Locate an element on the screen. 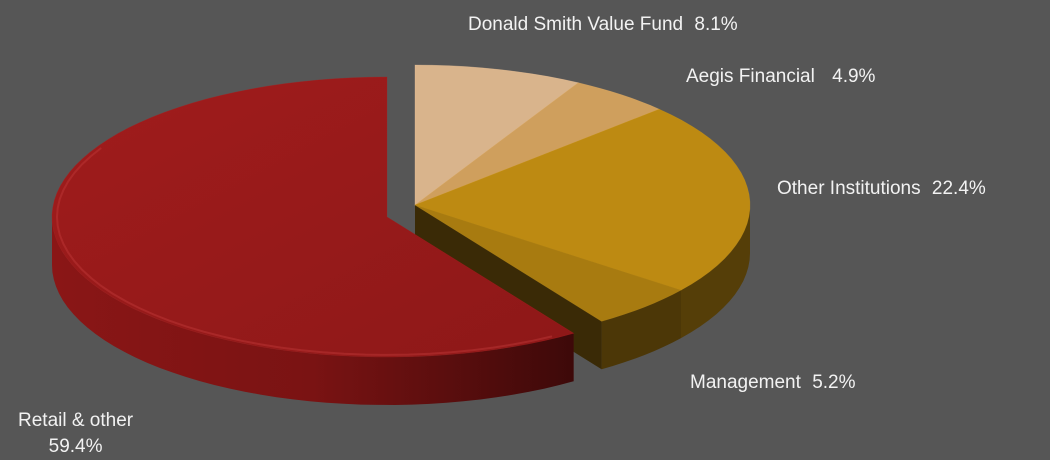  slice-side-other-institutions is located at coordinates (715, 272).